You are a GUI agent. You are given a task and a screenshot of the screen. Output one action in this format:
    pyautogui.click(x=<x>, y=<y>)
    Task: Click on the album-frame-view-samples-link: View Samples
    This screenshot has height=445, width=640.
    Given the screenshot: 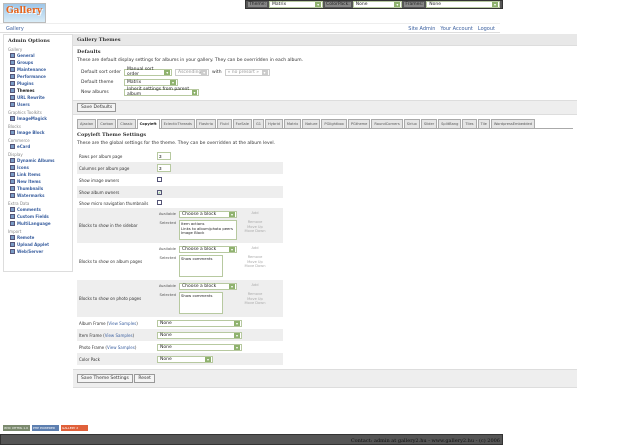 What is the action you would take?
    pyautogui.click(x=122, y=323)
    